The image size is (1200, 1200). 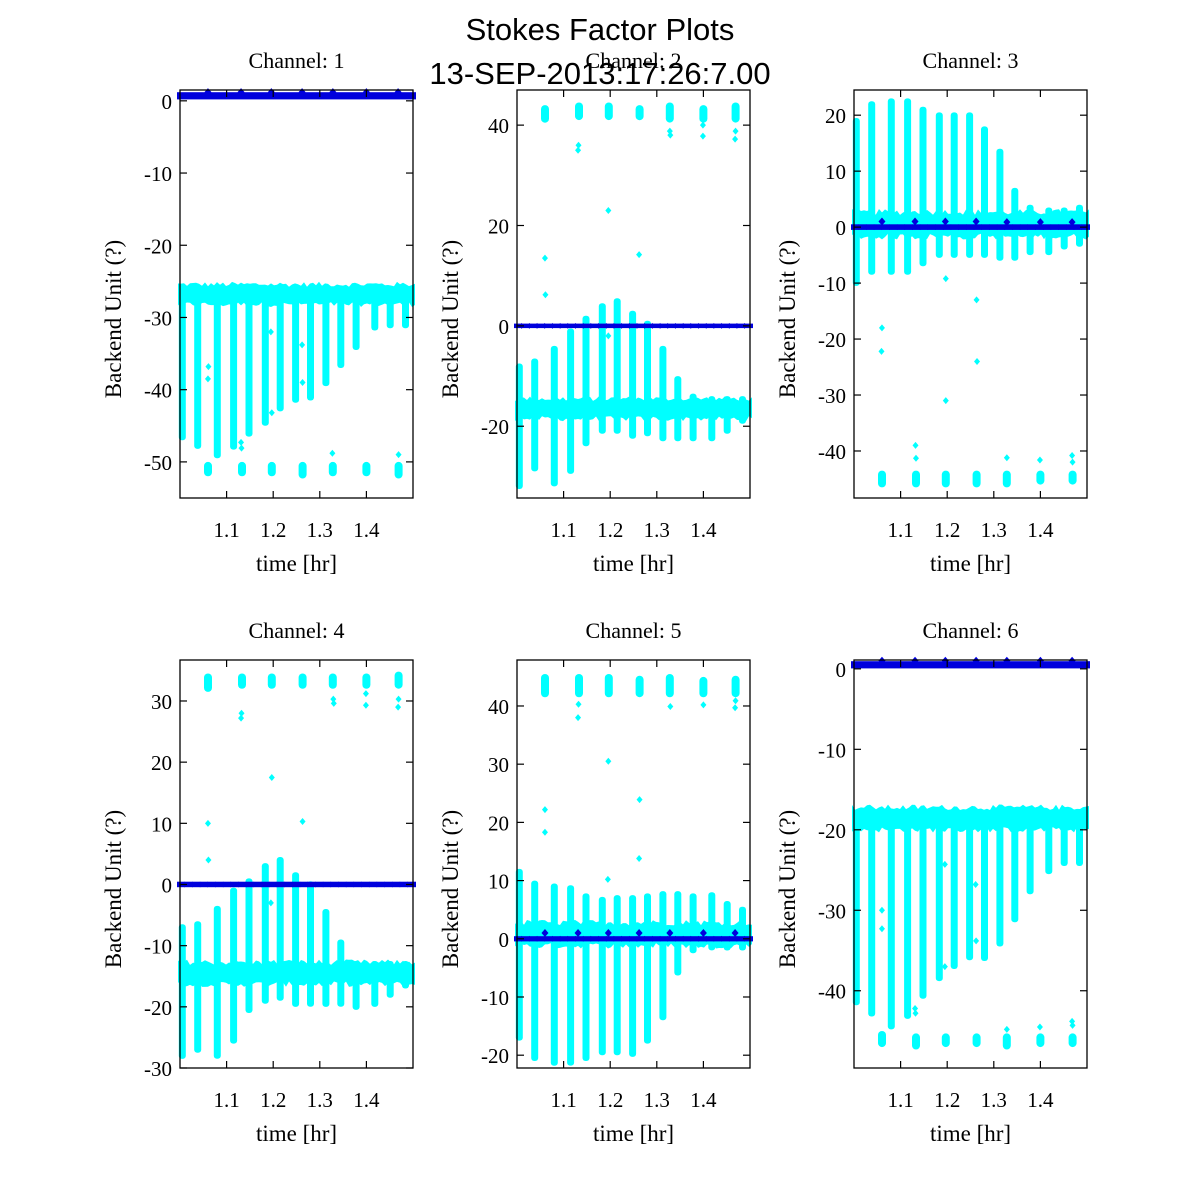 What do you see at coordinates (498, 882) in the screenshot?
I see `y-tick-label: 10` at bounding box center [498, 882].